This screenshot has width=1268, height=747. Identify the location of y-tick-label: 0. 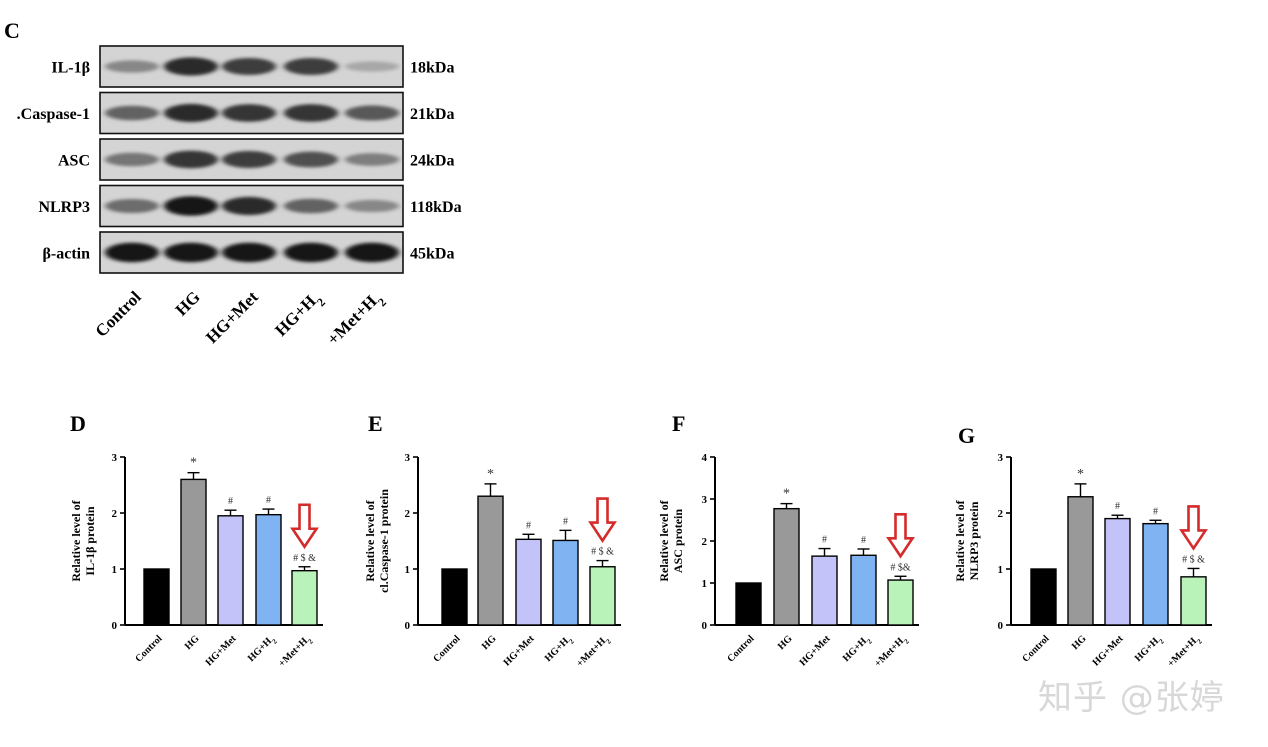
(408, 626).